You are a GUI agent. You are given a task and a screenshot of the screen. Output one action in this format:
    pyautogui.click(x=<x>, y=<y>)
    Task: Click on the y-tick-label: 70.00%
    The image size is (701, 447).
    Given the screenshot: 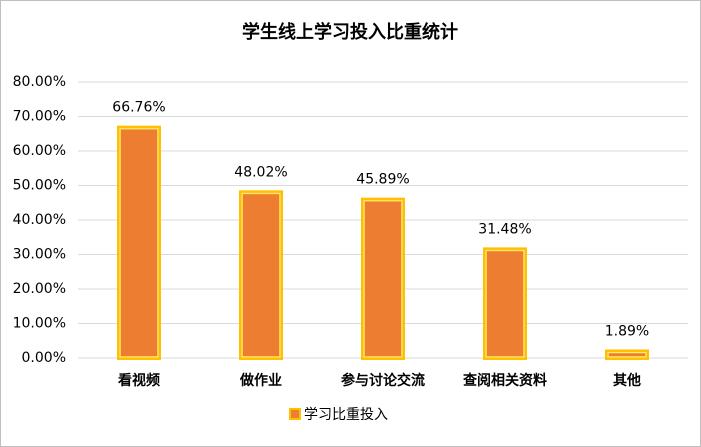 What is the action you would take?
    pyautogui.click(x=39, y=117)
    